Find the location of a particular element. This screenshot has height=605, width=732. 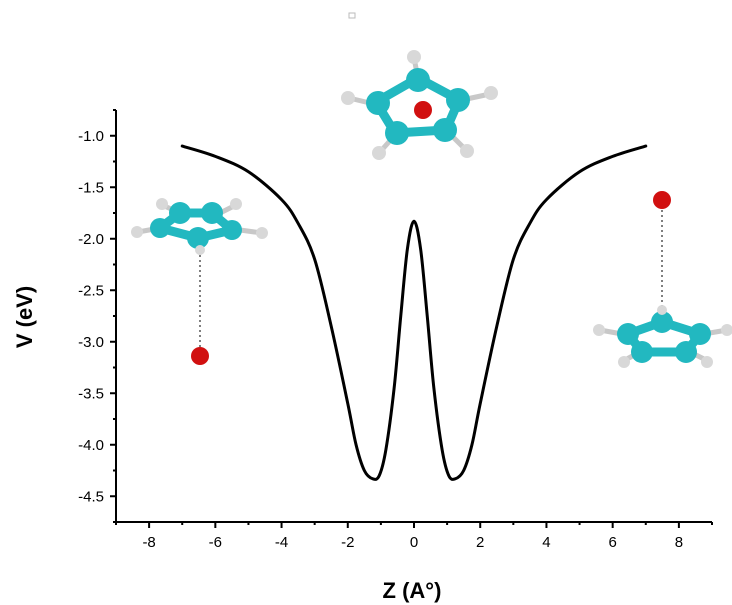

x-tick-label: -6 is located at coordinates (215, 542).